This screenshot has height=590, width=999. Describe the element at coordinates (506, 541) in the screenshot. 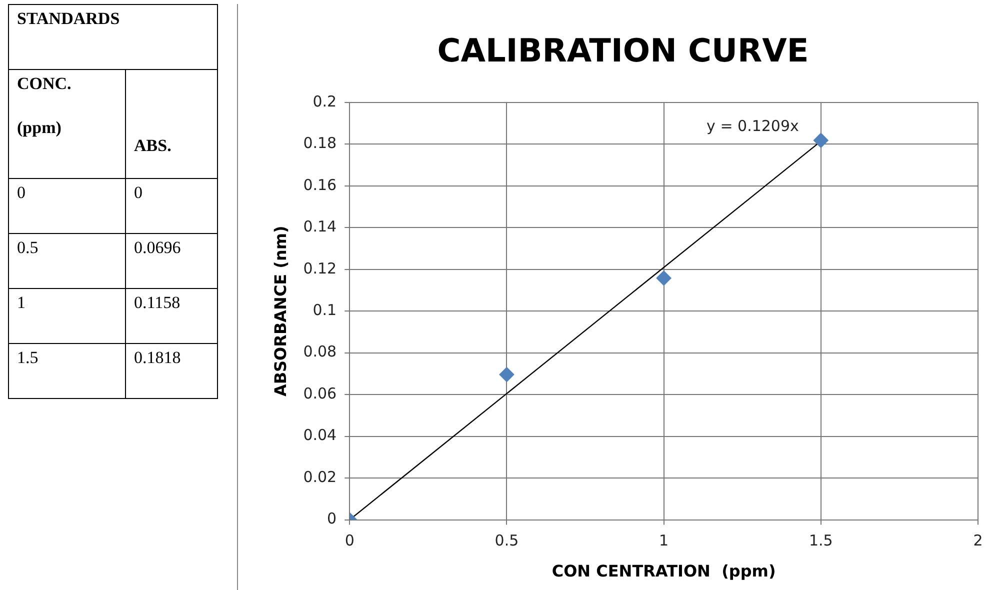

I see `x-tick-label: 0.5` at that location.